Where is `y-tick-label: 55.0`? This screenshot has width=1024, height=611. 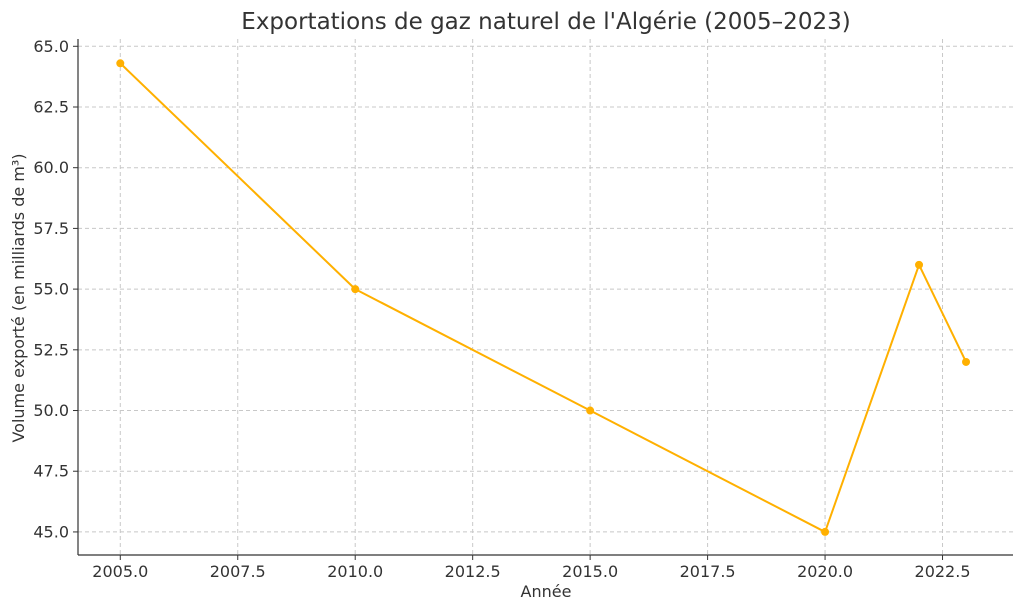 y-tick-label: 55.0 is located at coordinates (51, 289).